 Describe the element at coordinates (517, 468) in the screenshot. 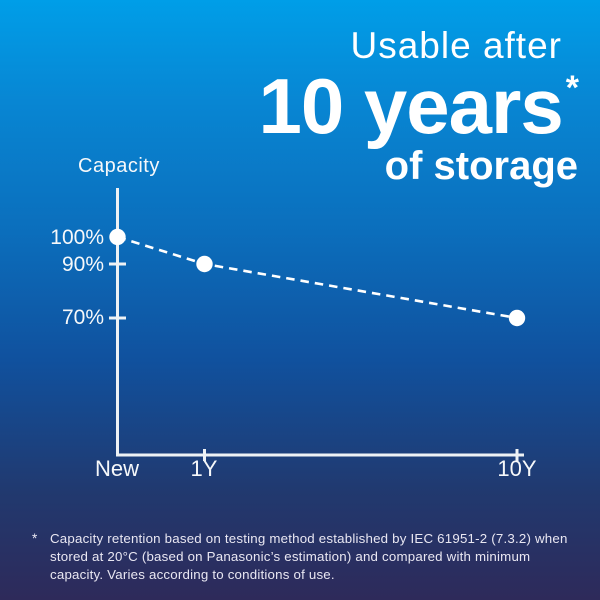

I see `x-tick-label-10y: 10Y` at that location.